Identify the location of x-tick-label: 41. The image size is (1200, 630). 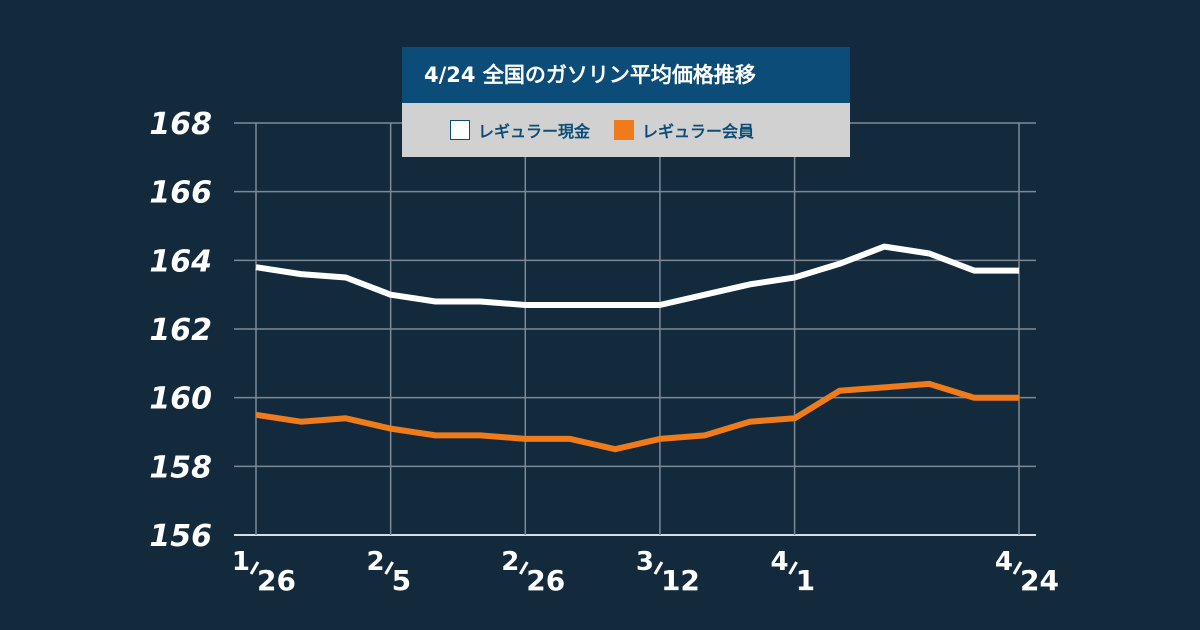
(792, 572).